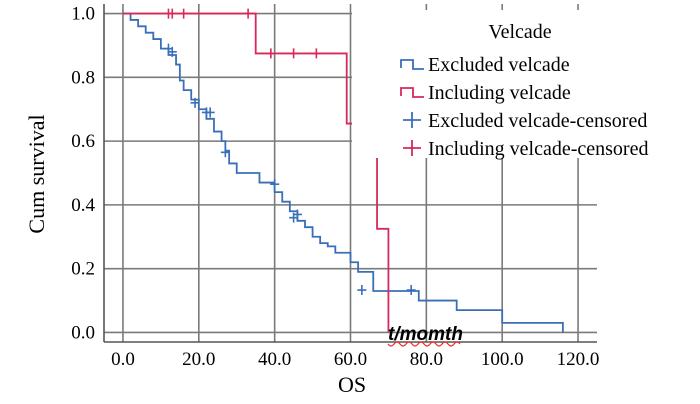 The height and width of the screenshot is (404, 700). What do you see at coordinates (352, 384) in the screenshot?
I see `x-axis-title: OS` at bounding box center [352, 384].